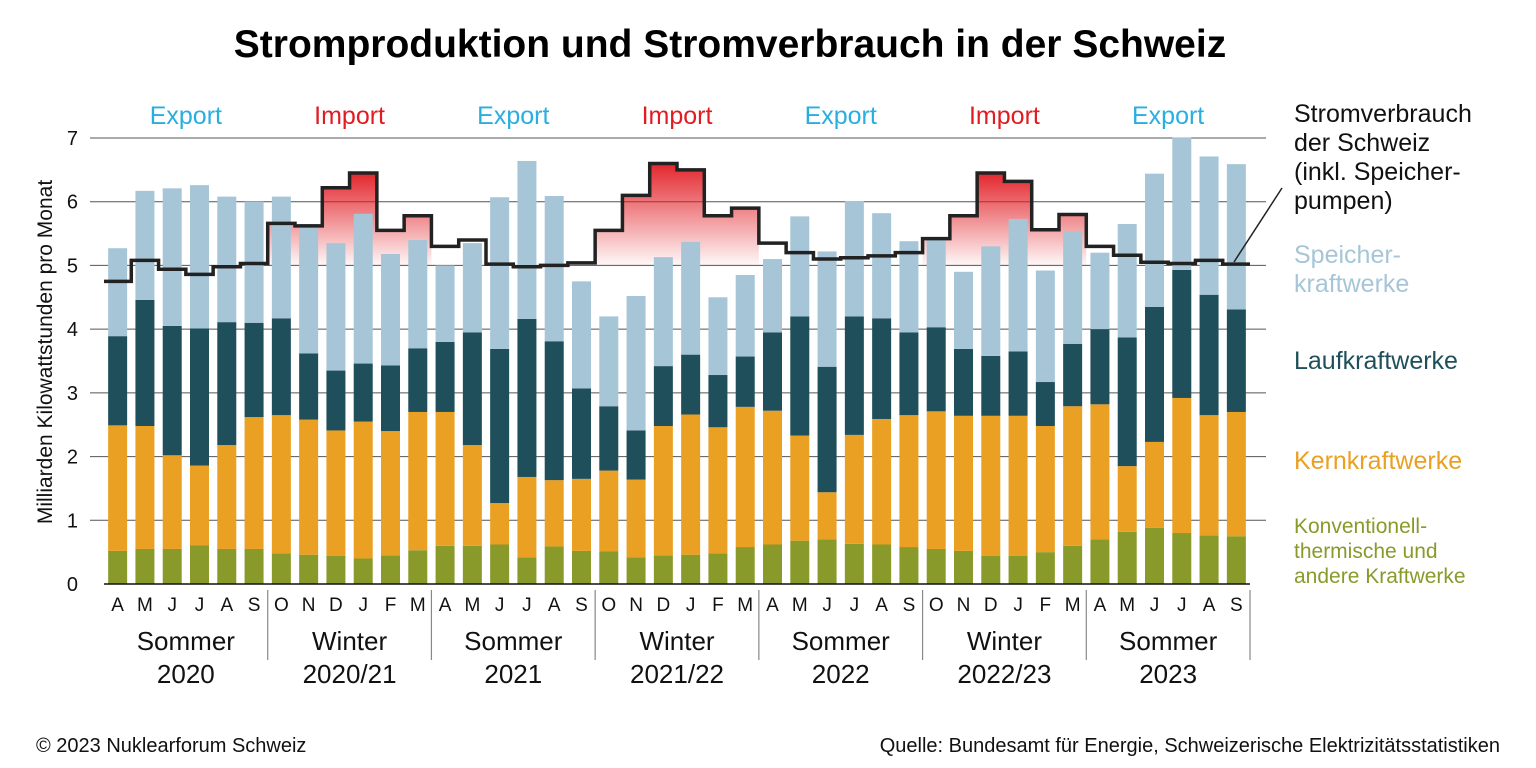  I want to click on consumption-line-group, so click(677, 222).